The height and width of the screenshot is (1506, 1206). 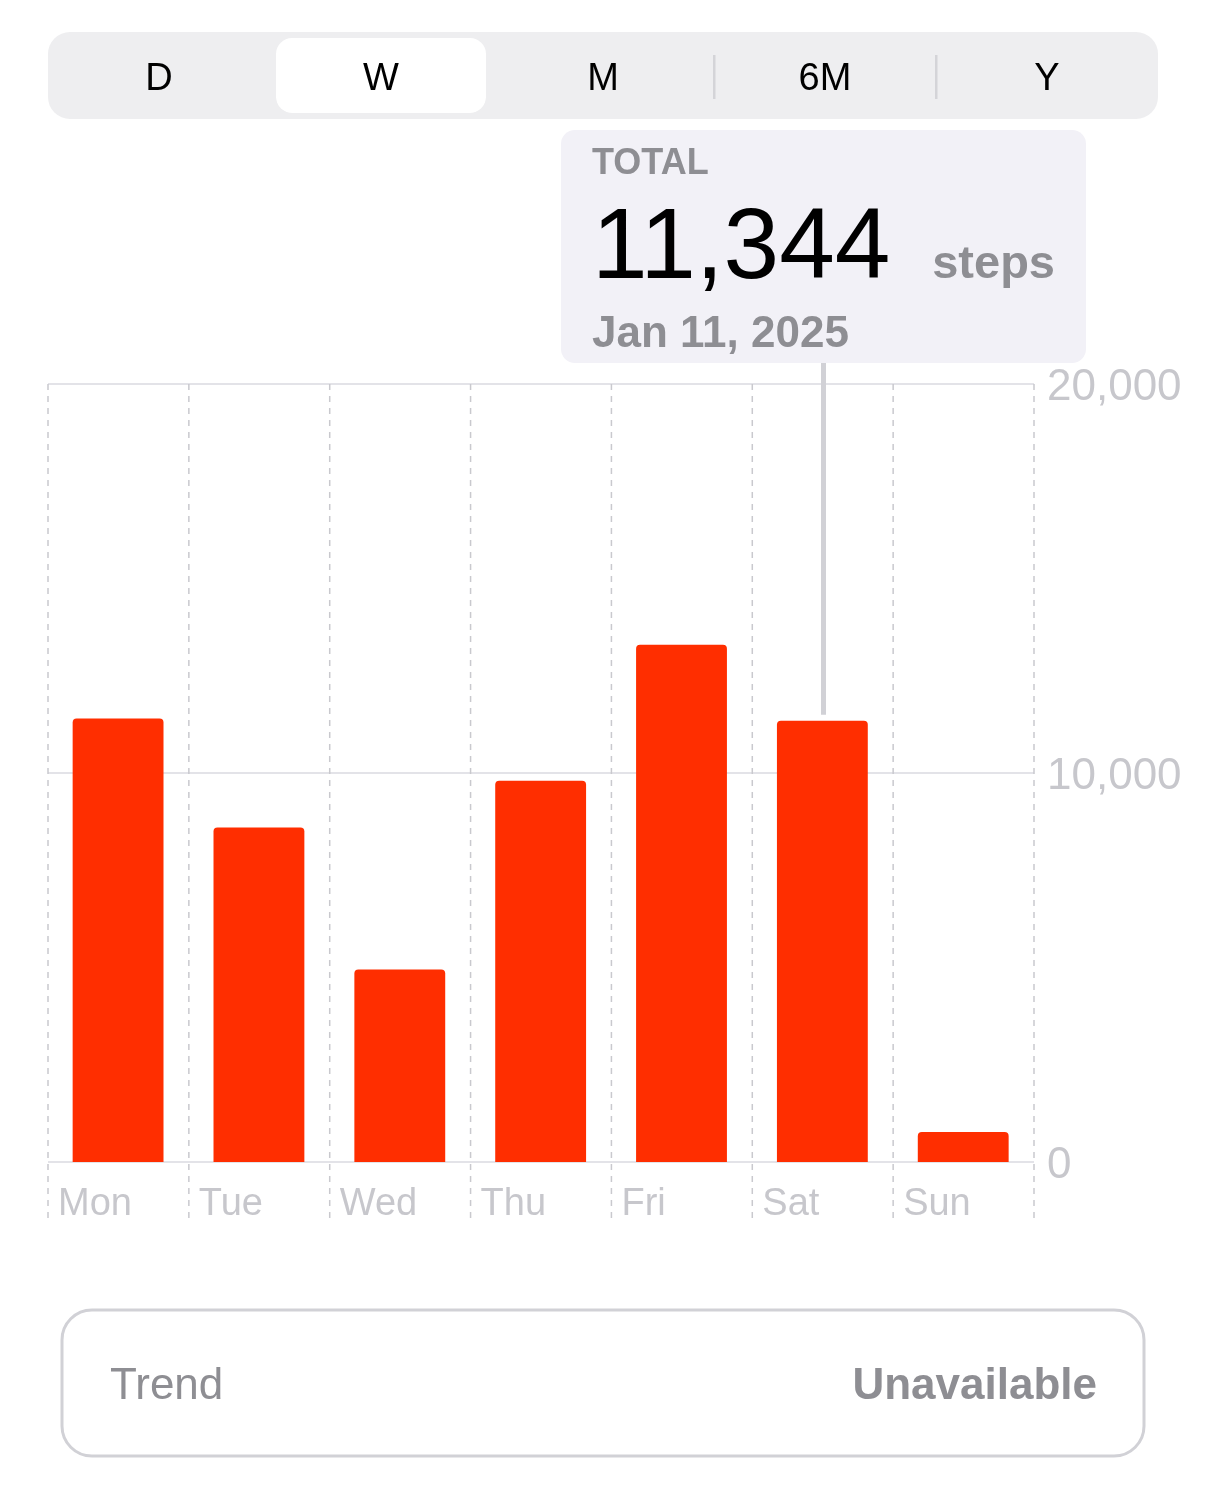 What do you see at coordinates (378, 1202) in the screenshot?
I see `x-tick-label: Wed` at bounding box center [378, 1202].